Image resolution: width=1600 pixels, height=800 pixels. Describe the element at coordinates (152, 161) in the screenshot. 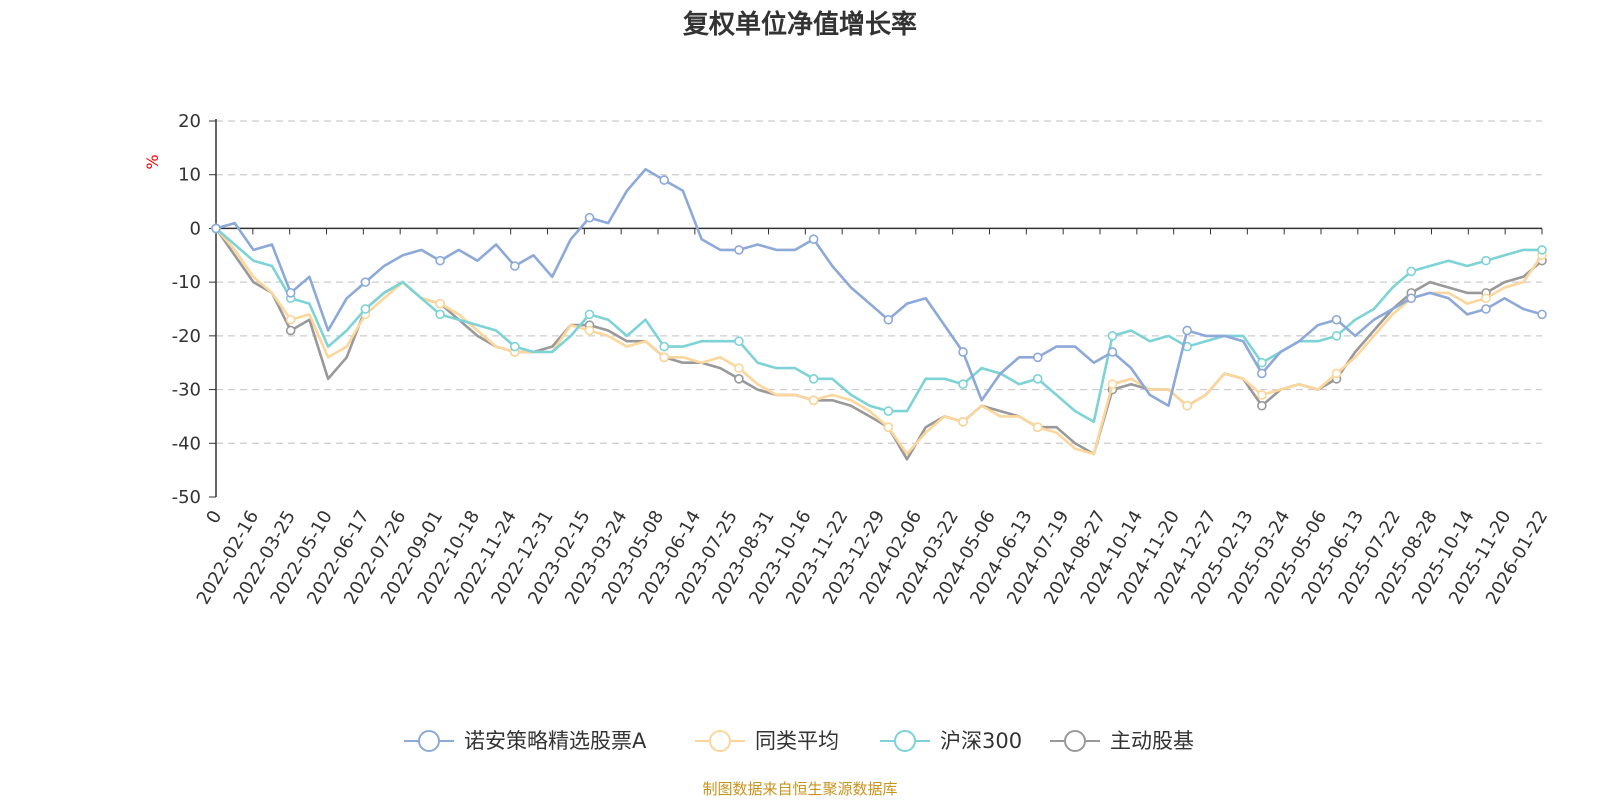

I see `y-axis-unit-label: %` at that location.